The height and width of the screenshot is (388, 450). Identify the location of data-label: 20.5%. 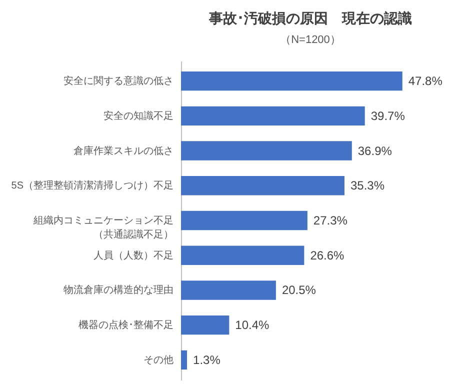
(299, 290).